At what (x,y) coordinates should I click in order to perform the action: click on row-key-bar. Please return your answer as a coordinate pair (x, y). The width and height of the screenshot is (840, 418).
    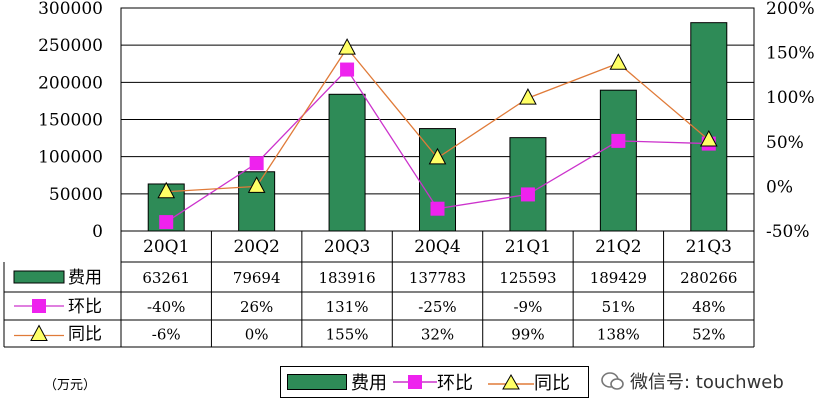
    Looking at the image, I should click on (39, 277).